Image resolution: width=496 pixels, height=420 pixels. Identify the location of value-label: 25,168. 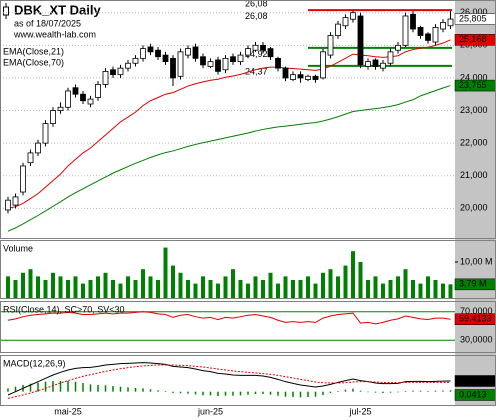
(473, 39).